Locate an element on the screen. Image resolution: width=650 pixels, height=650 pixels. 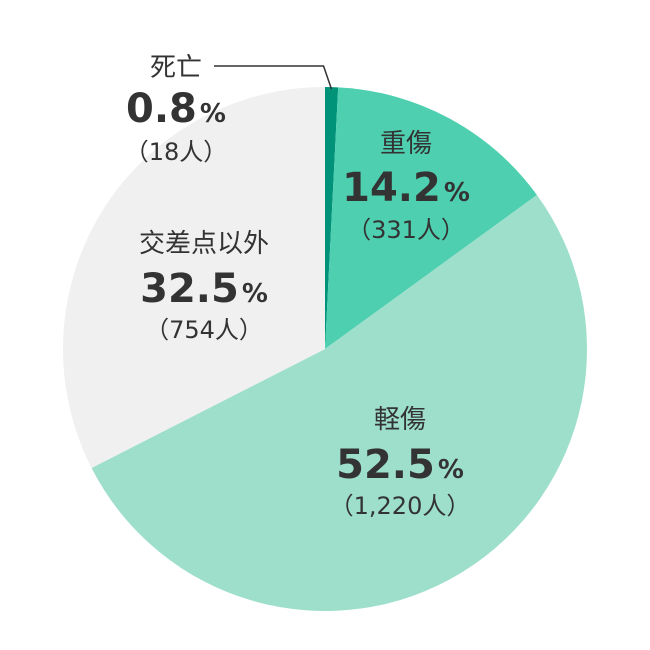
leader-line-death is located at coordinates (273, 77).